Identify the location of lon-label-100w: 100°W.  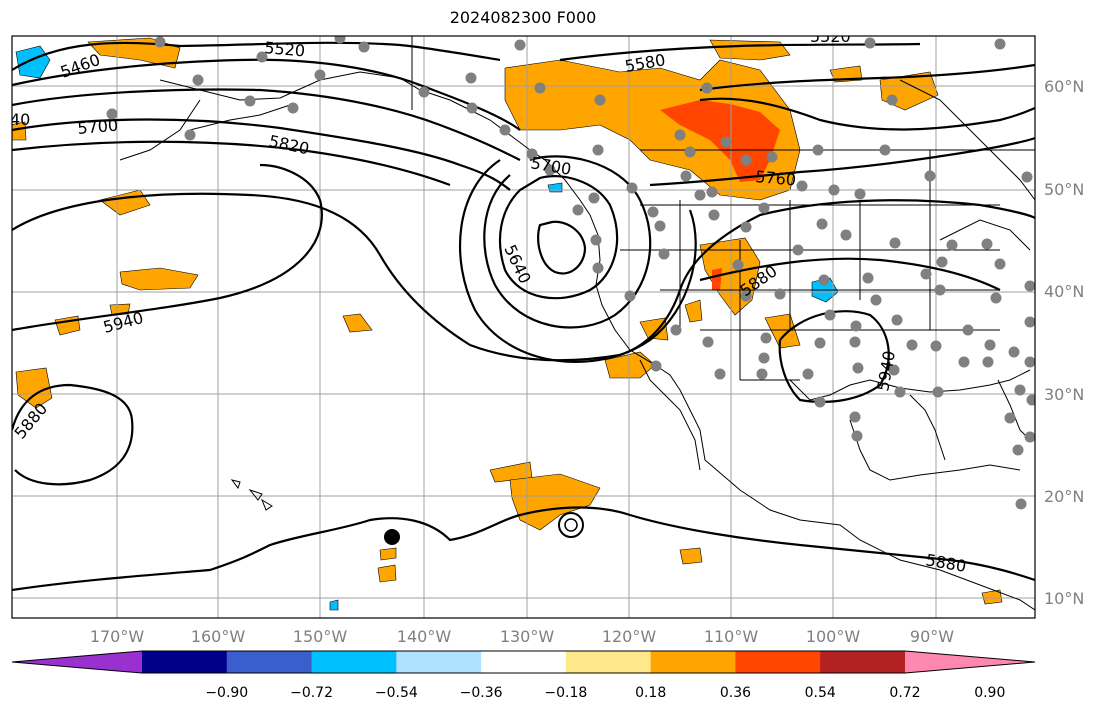
(833, 636).